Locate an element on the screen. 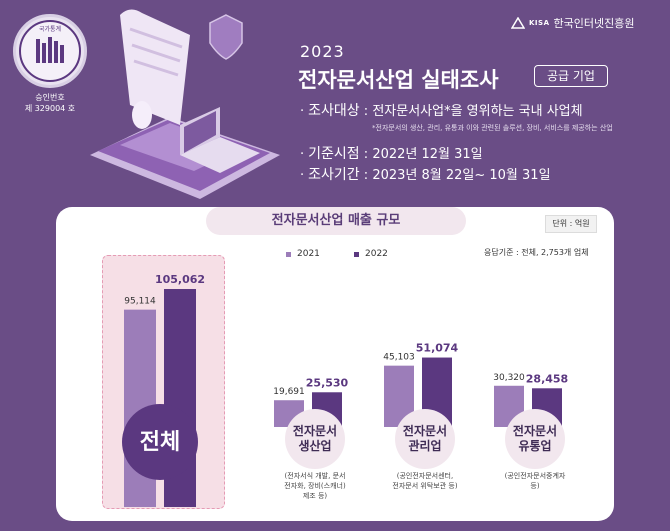  seal-approval-label: 승인번호 is located at coordinates (50, 97).